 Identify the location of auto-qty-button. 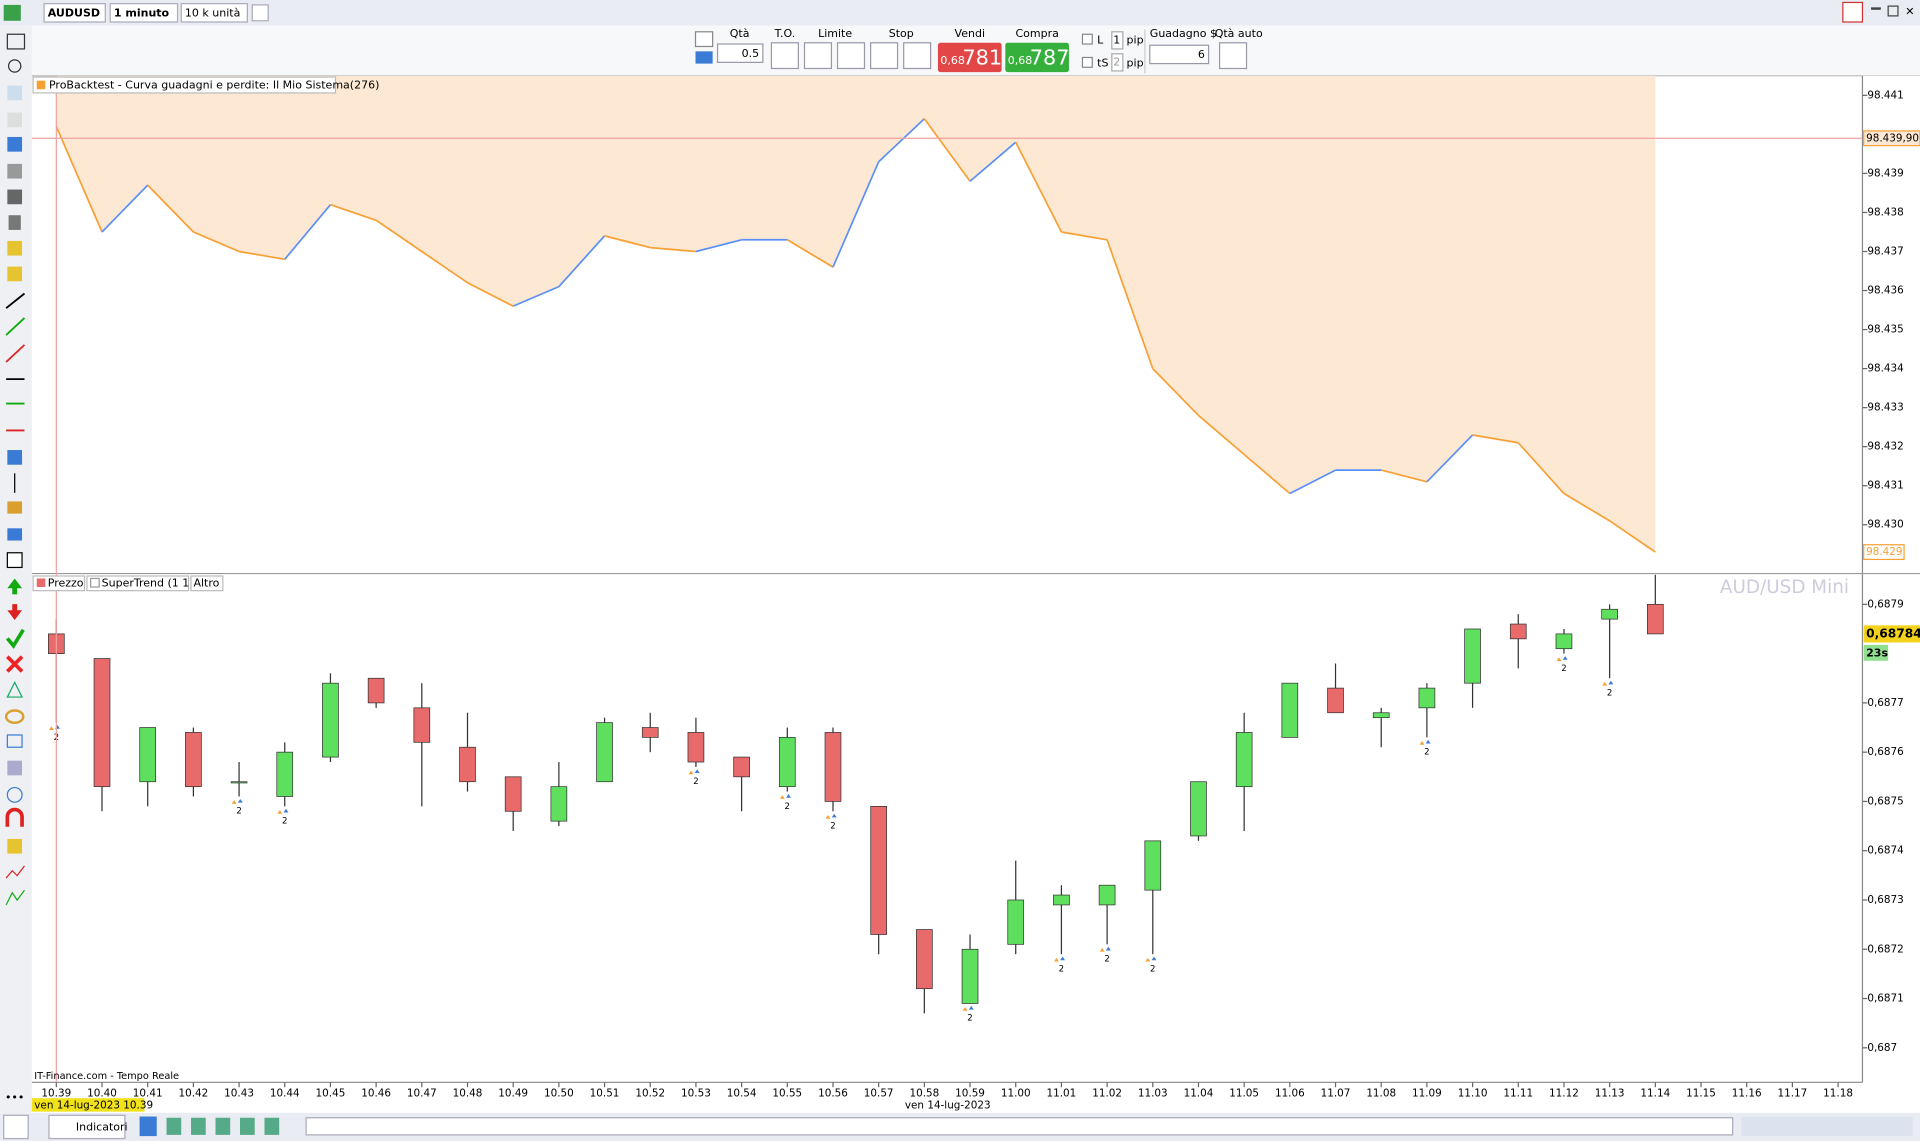
(1233, 56).